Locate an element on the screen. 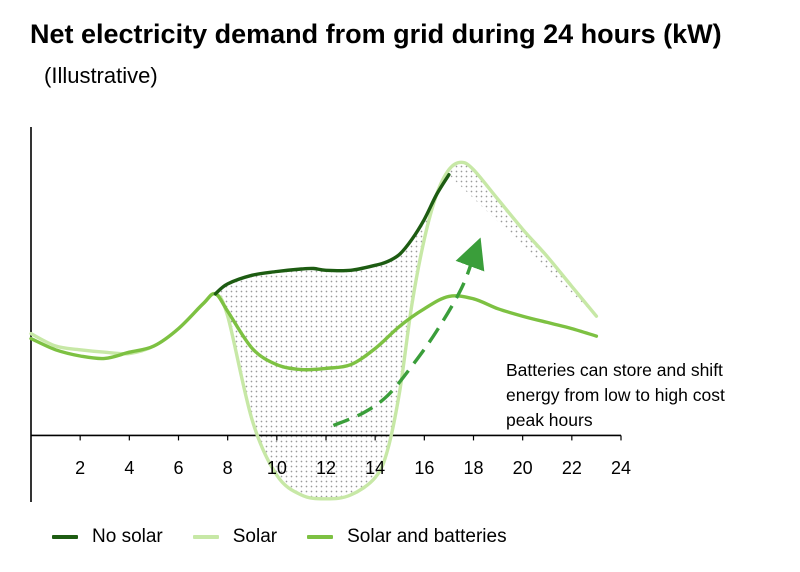 Image resolution: width=800 pixels, height=572 pixels. x-tick-label-10: 10 is located at coordinates (277, 468).